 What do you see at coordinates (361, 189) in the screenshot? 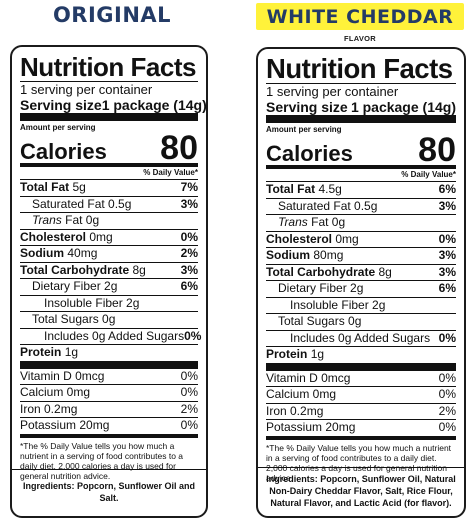
I see `total-fat-row: Total Fat 4.5g 6%` at bounding box center [361, 189].